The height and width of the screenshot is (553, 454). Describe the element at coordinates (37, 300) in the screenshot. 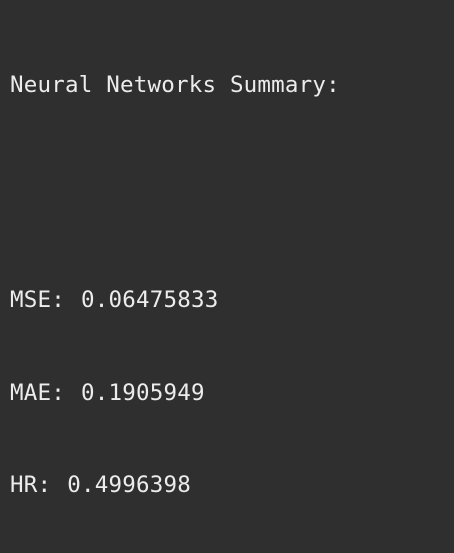

I see `metric-label: MSE:` at that location.